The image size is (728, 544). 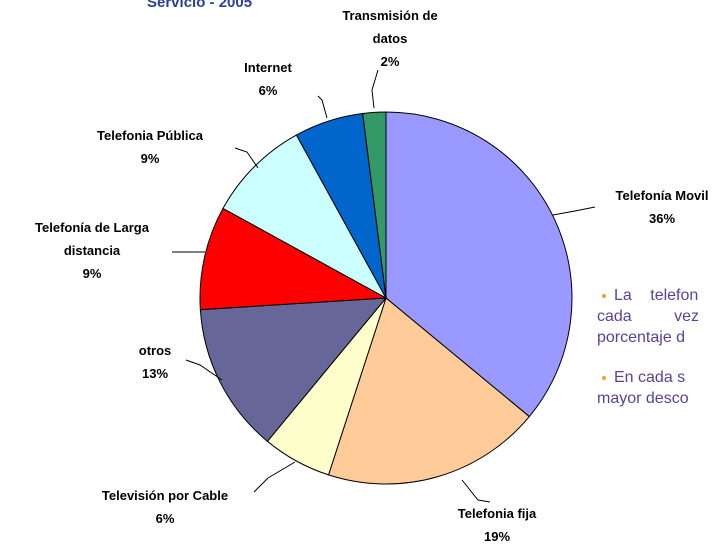 I want to click on slice-label: Telefonia Pública 9%, so click(x=150, y=147).